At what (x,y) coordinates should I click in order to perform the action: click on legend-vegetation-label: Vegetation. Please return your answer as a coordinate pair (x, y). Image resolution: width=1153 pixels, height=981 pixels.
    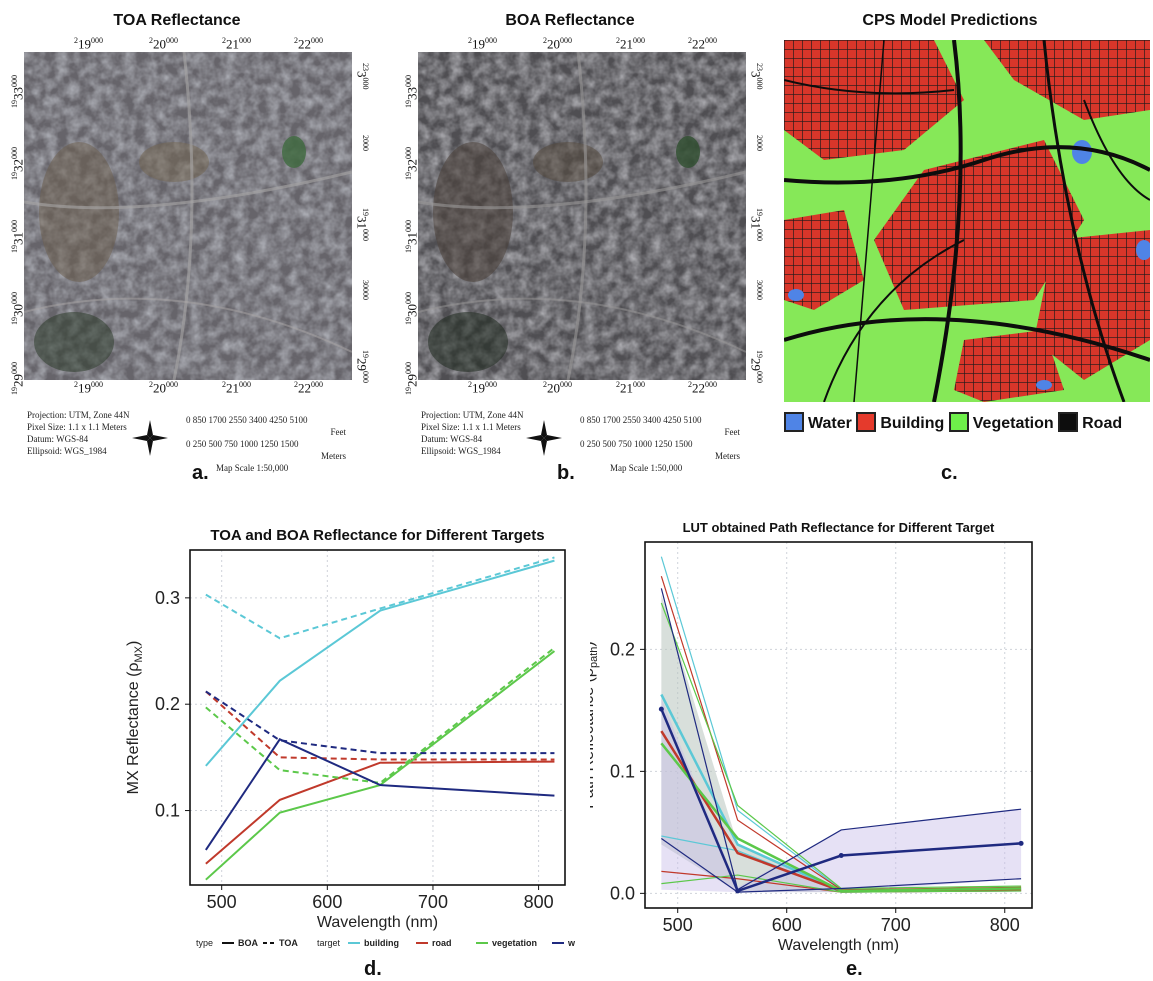
    Looking at the image, I should click on (1013, 423).